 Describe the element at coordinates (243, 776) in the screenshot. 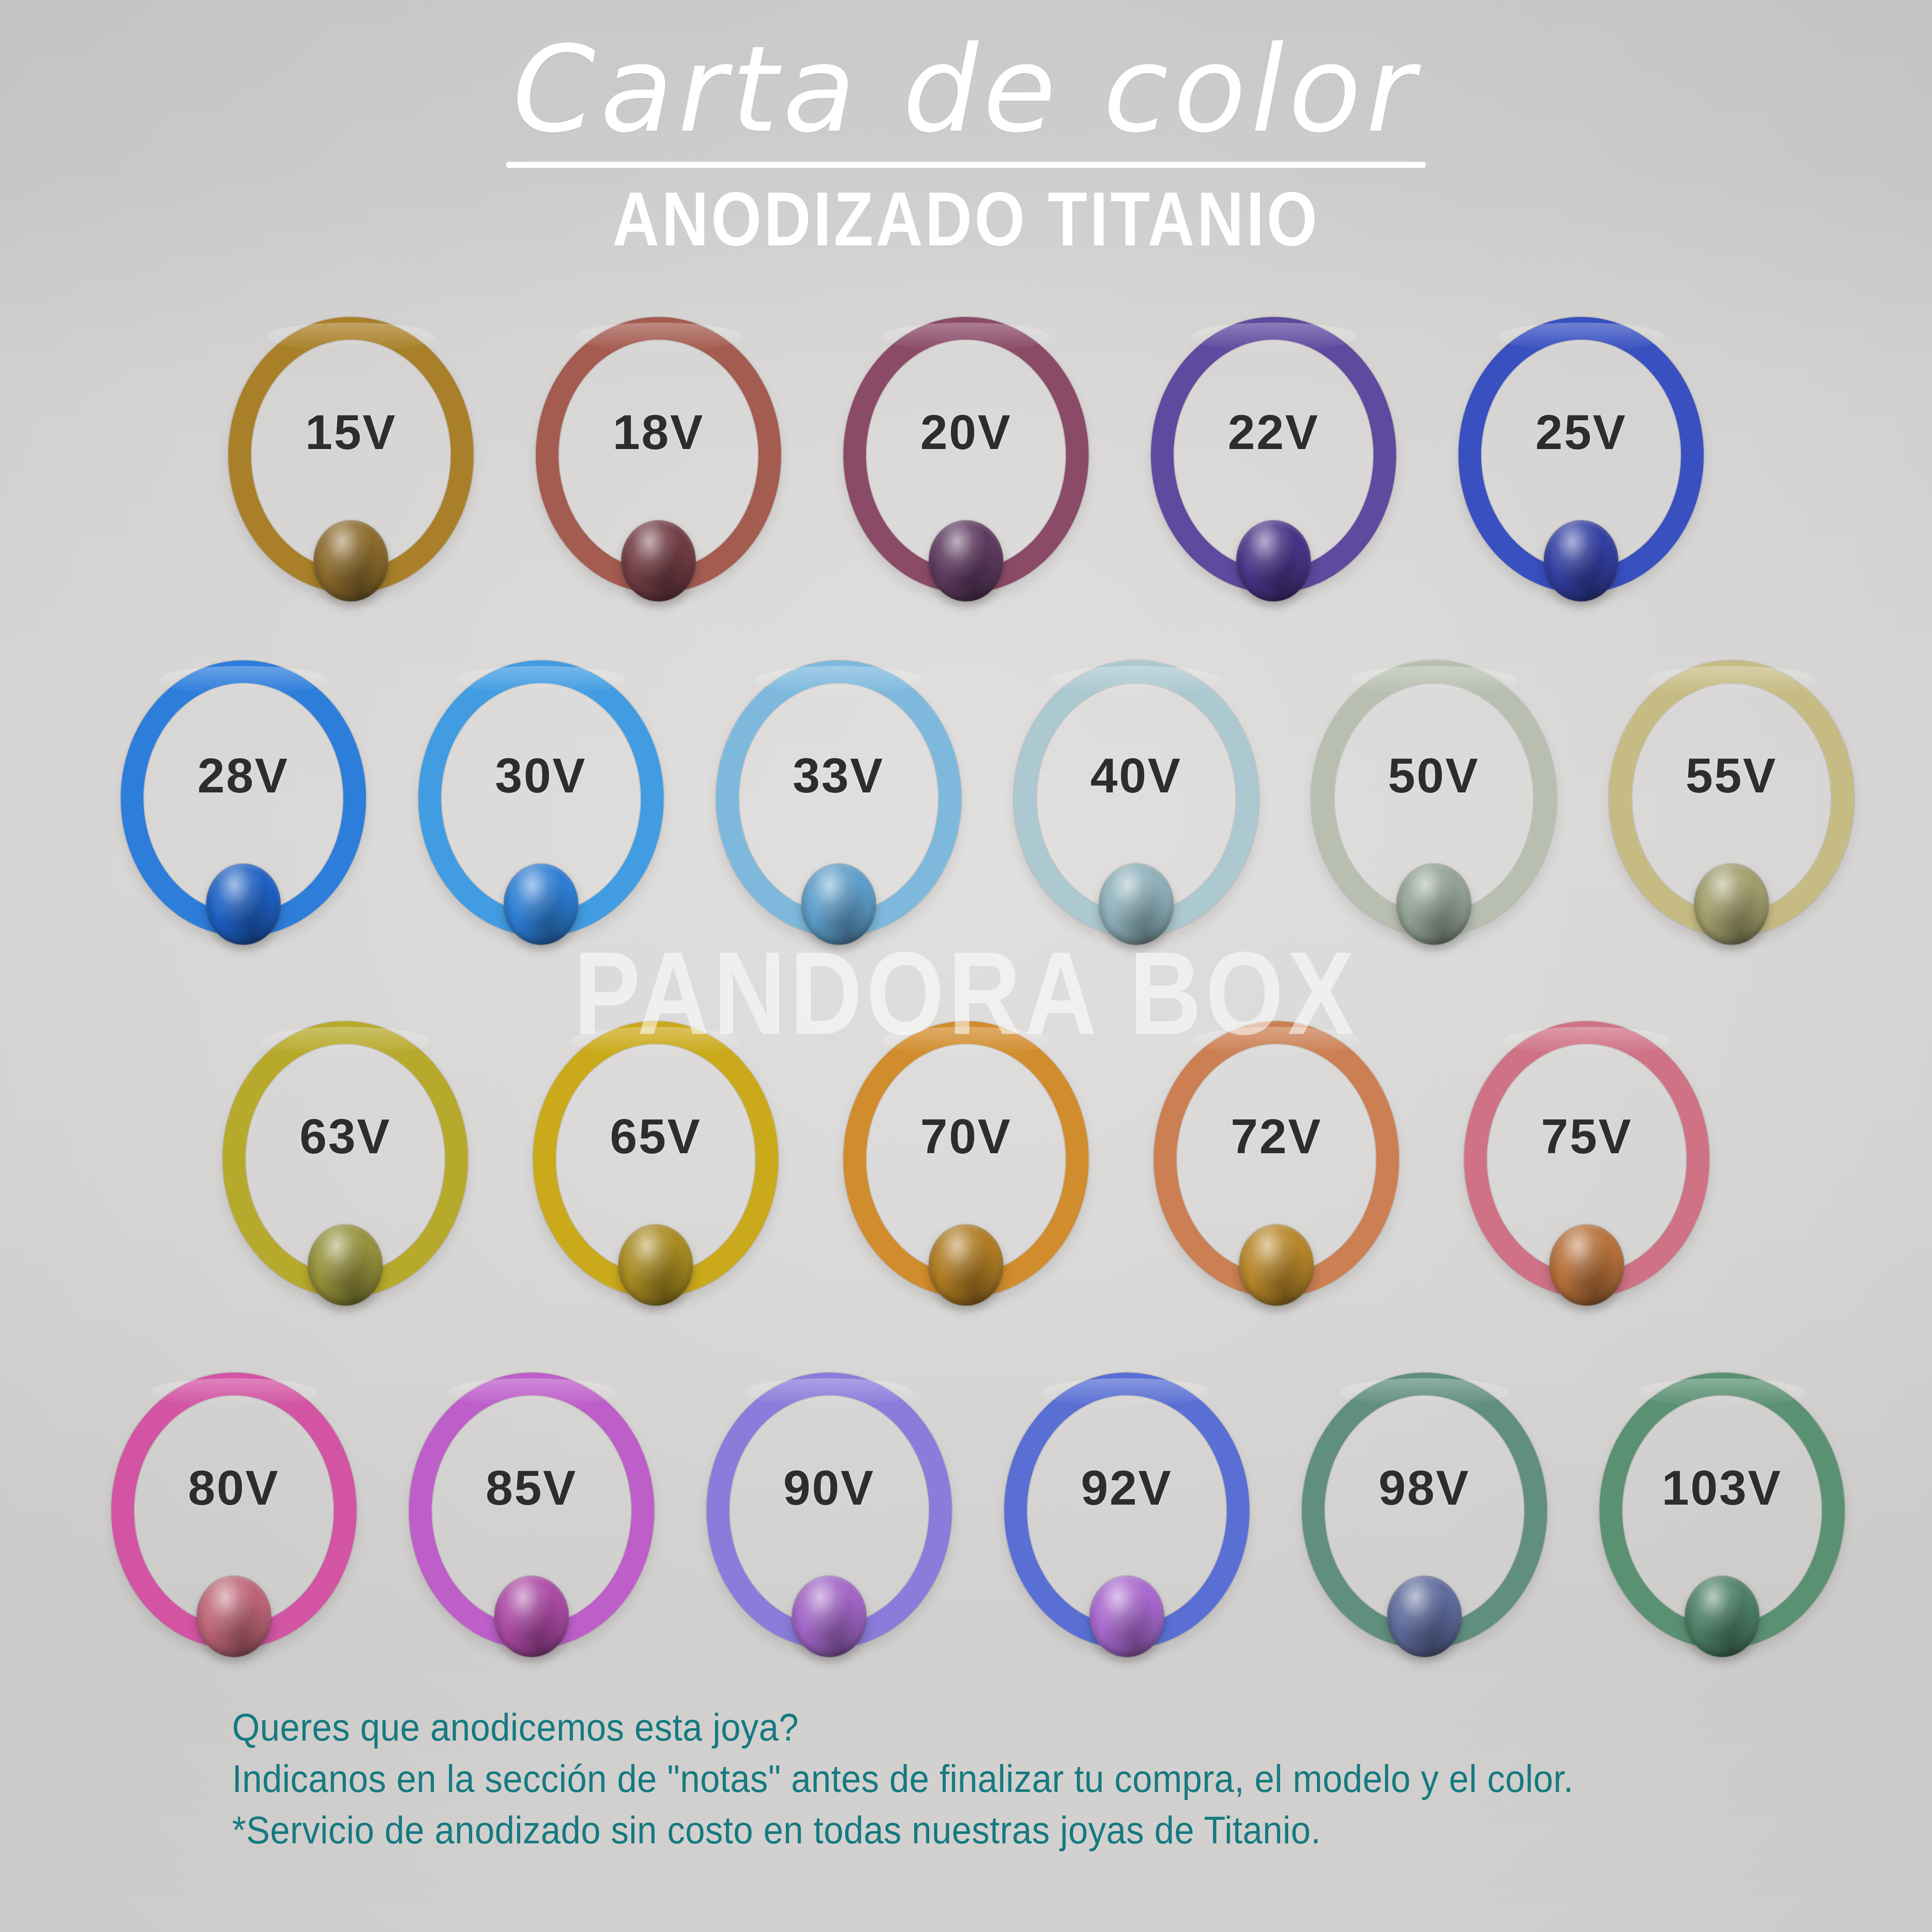

I see `ring-voltage-label: 28V` at that location.